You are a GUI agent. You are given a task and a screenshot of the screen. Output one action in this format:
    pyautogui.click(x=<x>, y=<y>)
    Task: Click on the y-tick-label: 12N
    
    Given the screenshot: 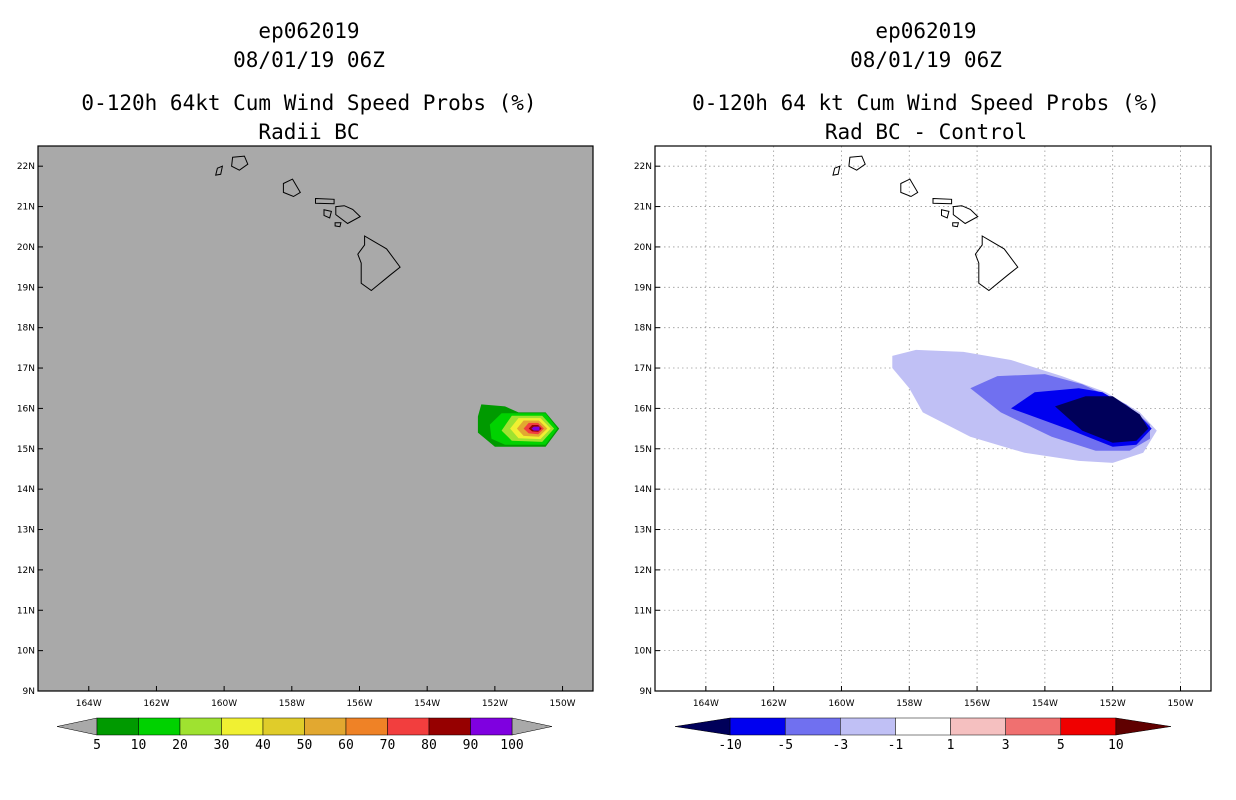 What is the action you would take?
    pyautogui.click(x=26, y=571)
    